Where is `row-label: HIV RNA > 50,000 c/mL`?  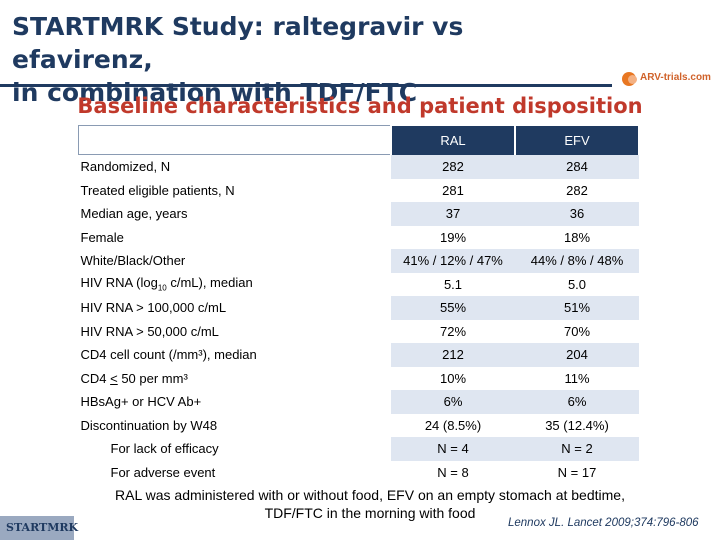
row-label: HIV RNA > 50,000 c/mL is located at coordinates (149, 331).